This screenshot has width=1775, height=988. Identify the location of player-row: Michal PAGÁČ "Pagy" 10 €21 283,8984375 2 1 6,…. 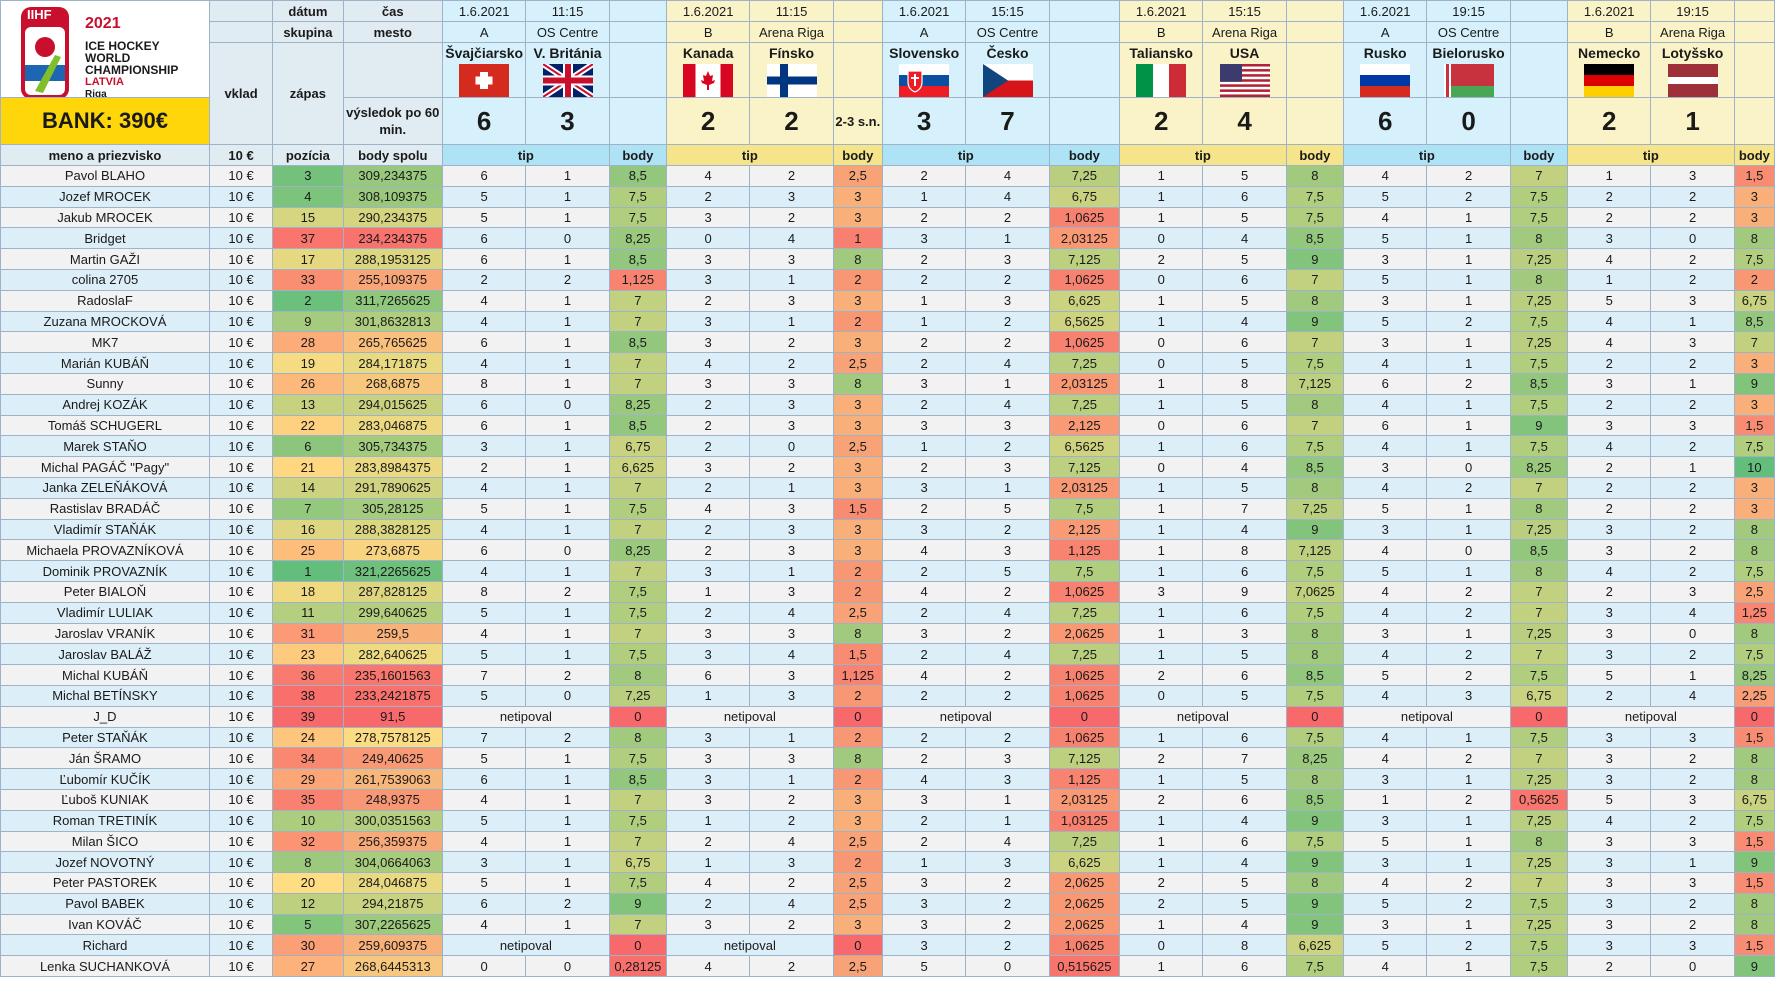
(887, 467).